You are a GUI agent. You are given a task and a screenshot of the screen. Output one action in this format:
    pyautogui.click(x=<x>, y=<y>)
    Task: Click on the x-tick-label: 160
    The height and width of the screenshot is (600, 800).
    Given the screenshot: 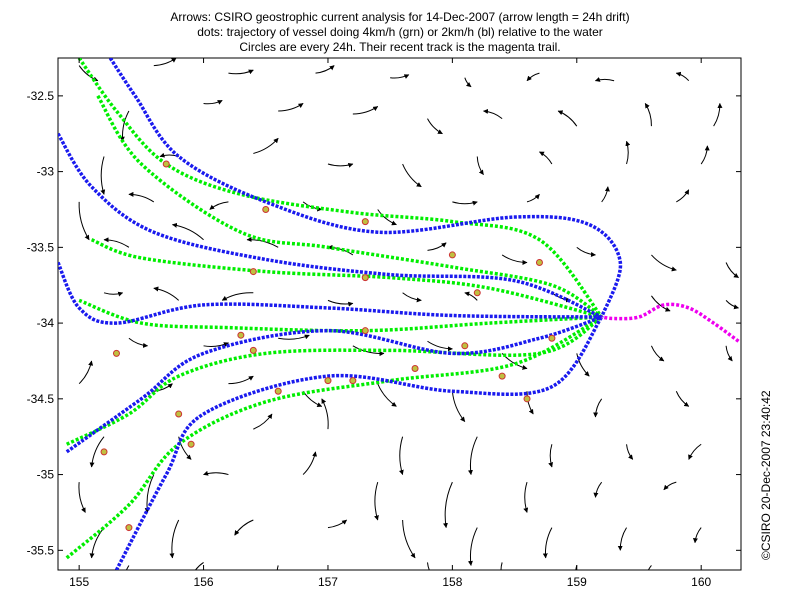 What is the action you would take?
    pyautogui.click(x=701, y=582)
    